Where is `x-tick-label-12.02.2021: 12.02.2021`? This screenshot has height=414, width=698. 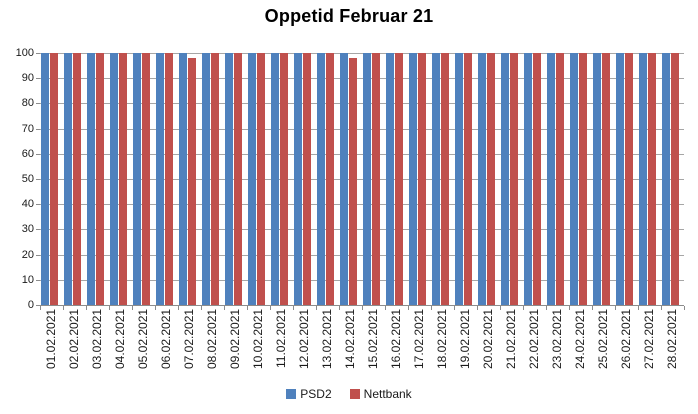 x-tick-label-12.02.2021: 12.02.2021 is located at coordinates (304, 339).